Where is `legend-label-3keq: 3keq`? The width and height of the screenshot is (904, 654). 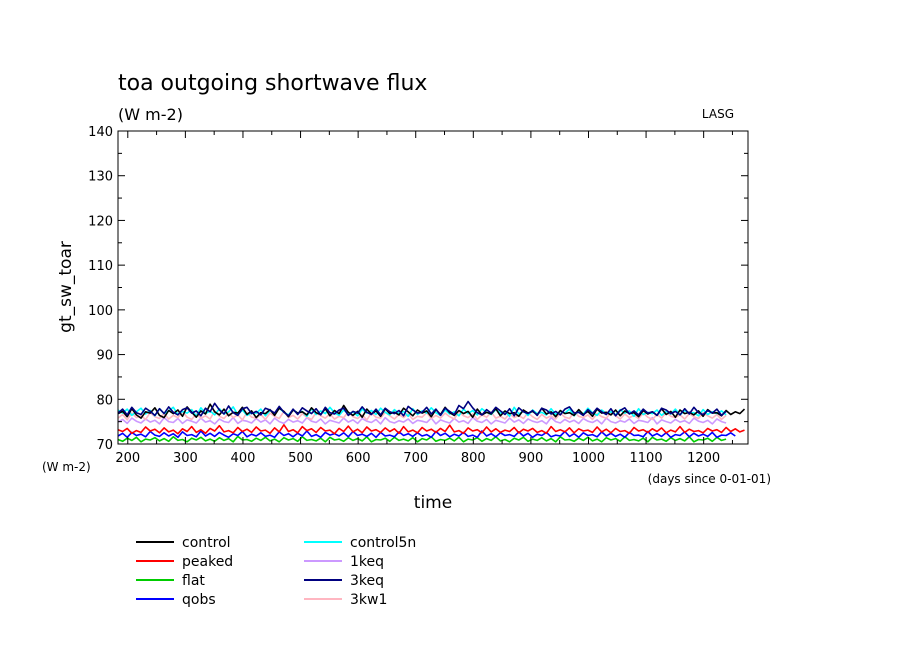
legend-label-3keq: 3keq is located at coordinates (367, 581).